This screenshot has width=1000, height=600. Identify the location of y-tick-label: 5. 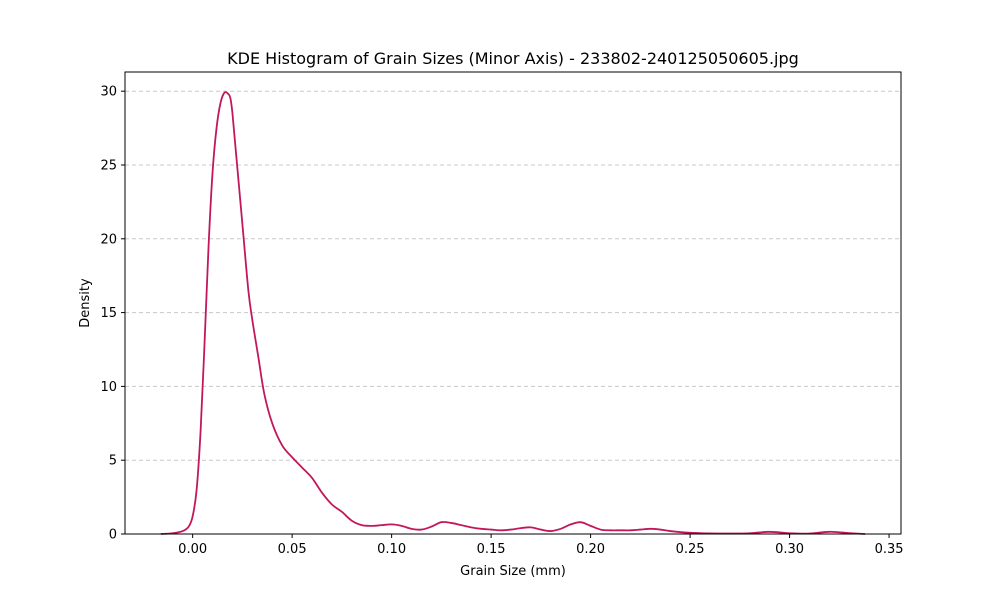
(113, 461).